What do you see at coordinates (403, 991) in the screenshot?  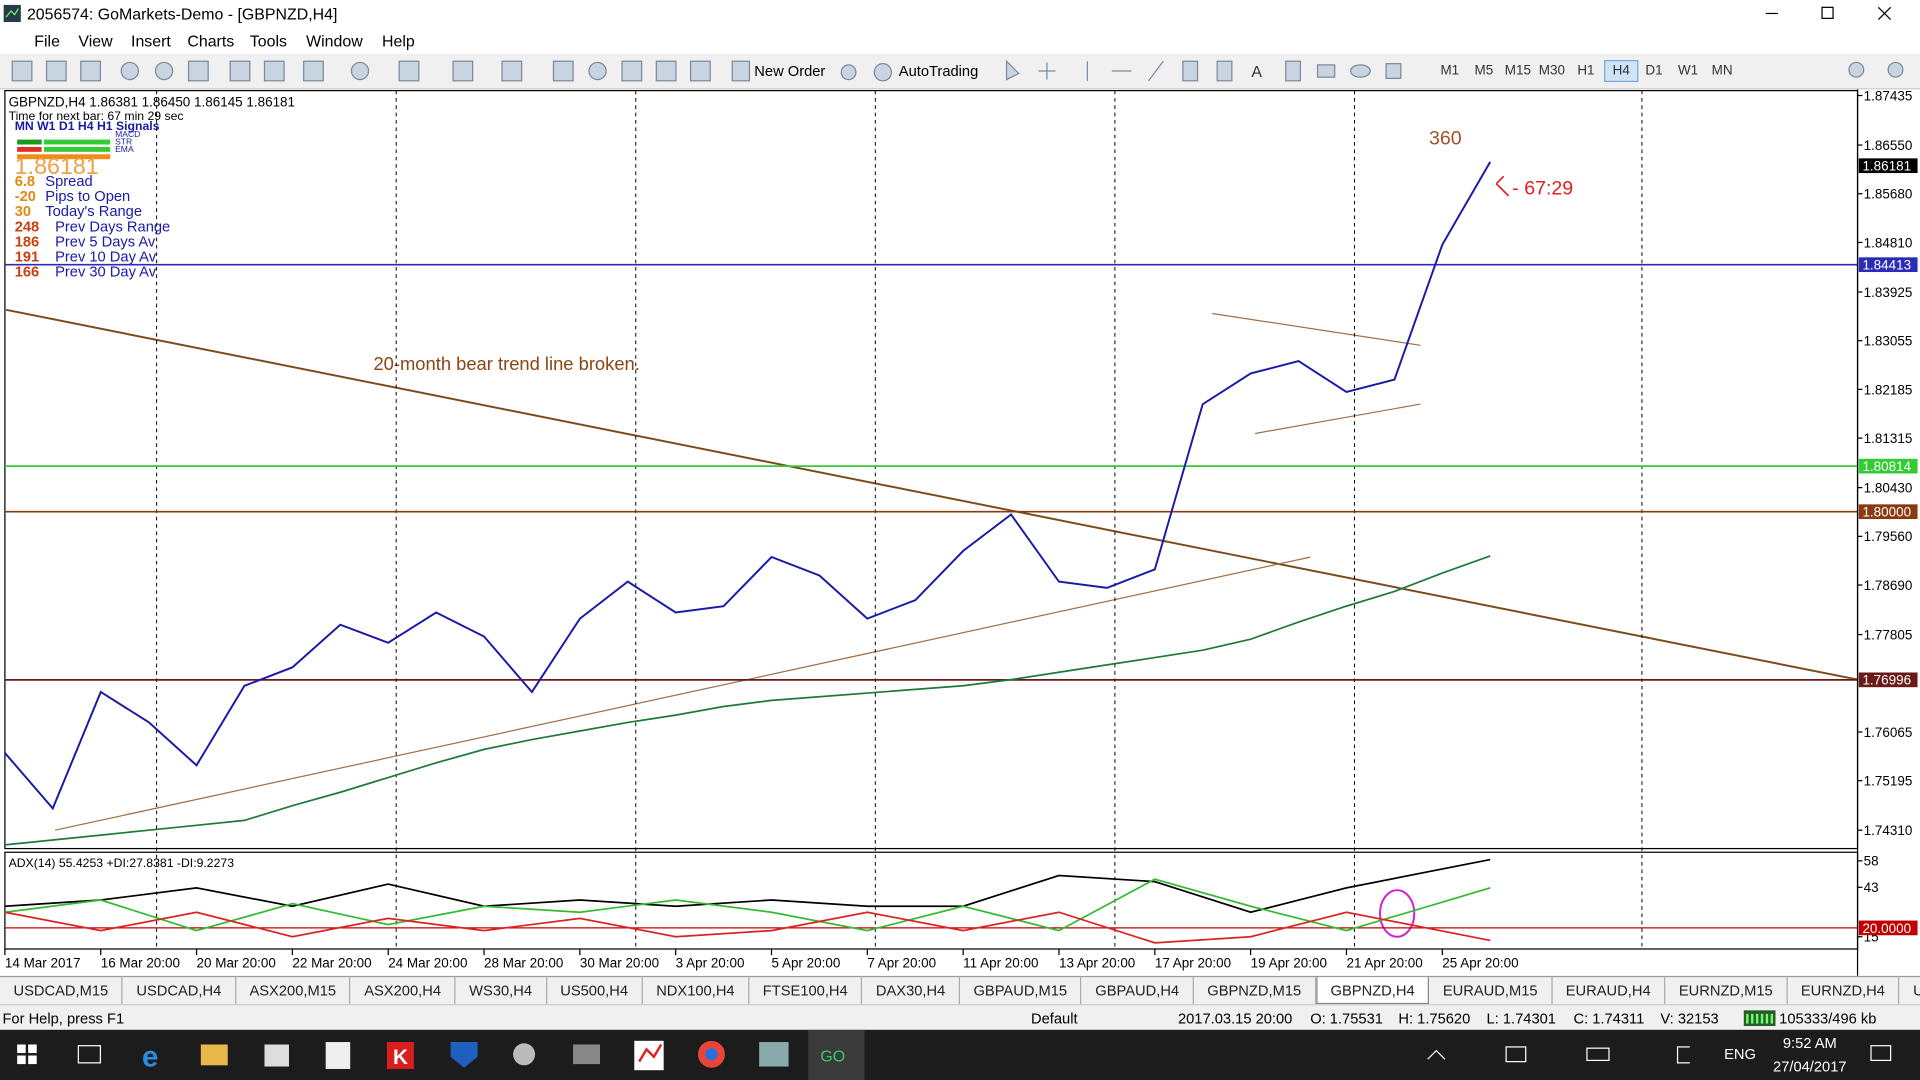 I see `chart-tab: ASX200,H4` at bounding box center [403, 991].